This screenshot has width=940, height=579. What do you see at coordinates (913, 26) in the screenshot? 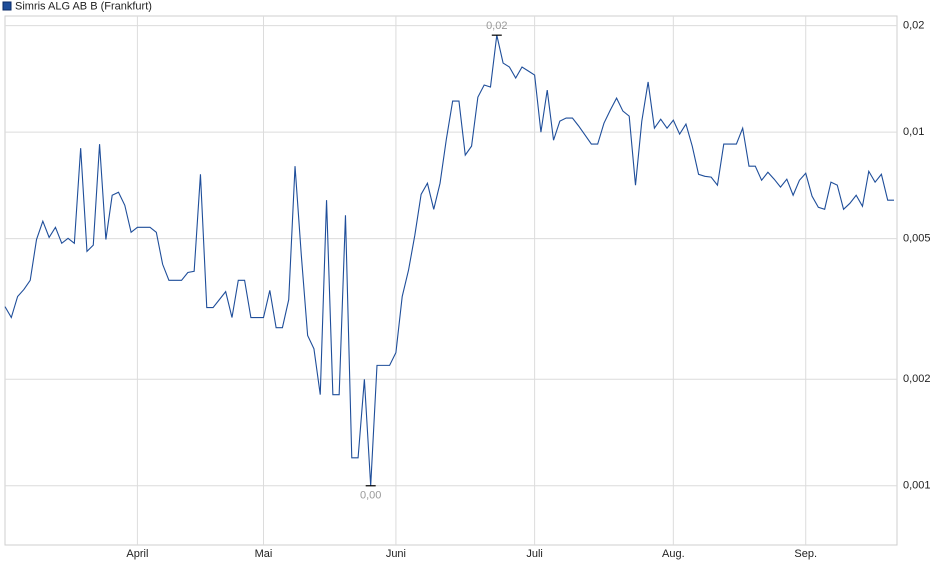
I see `y-tick-label: 0,02` at bounding box center [913, 26].